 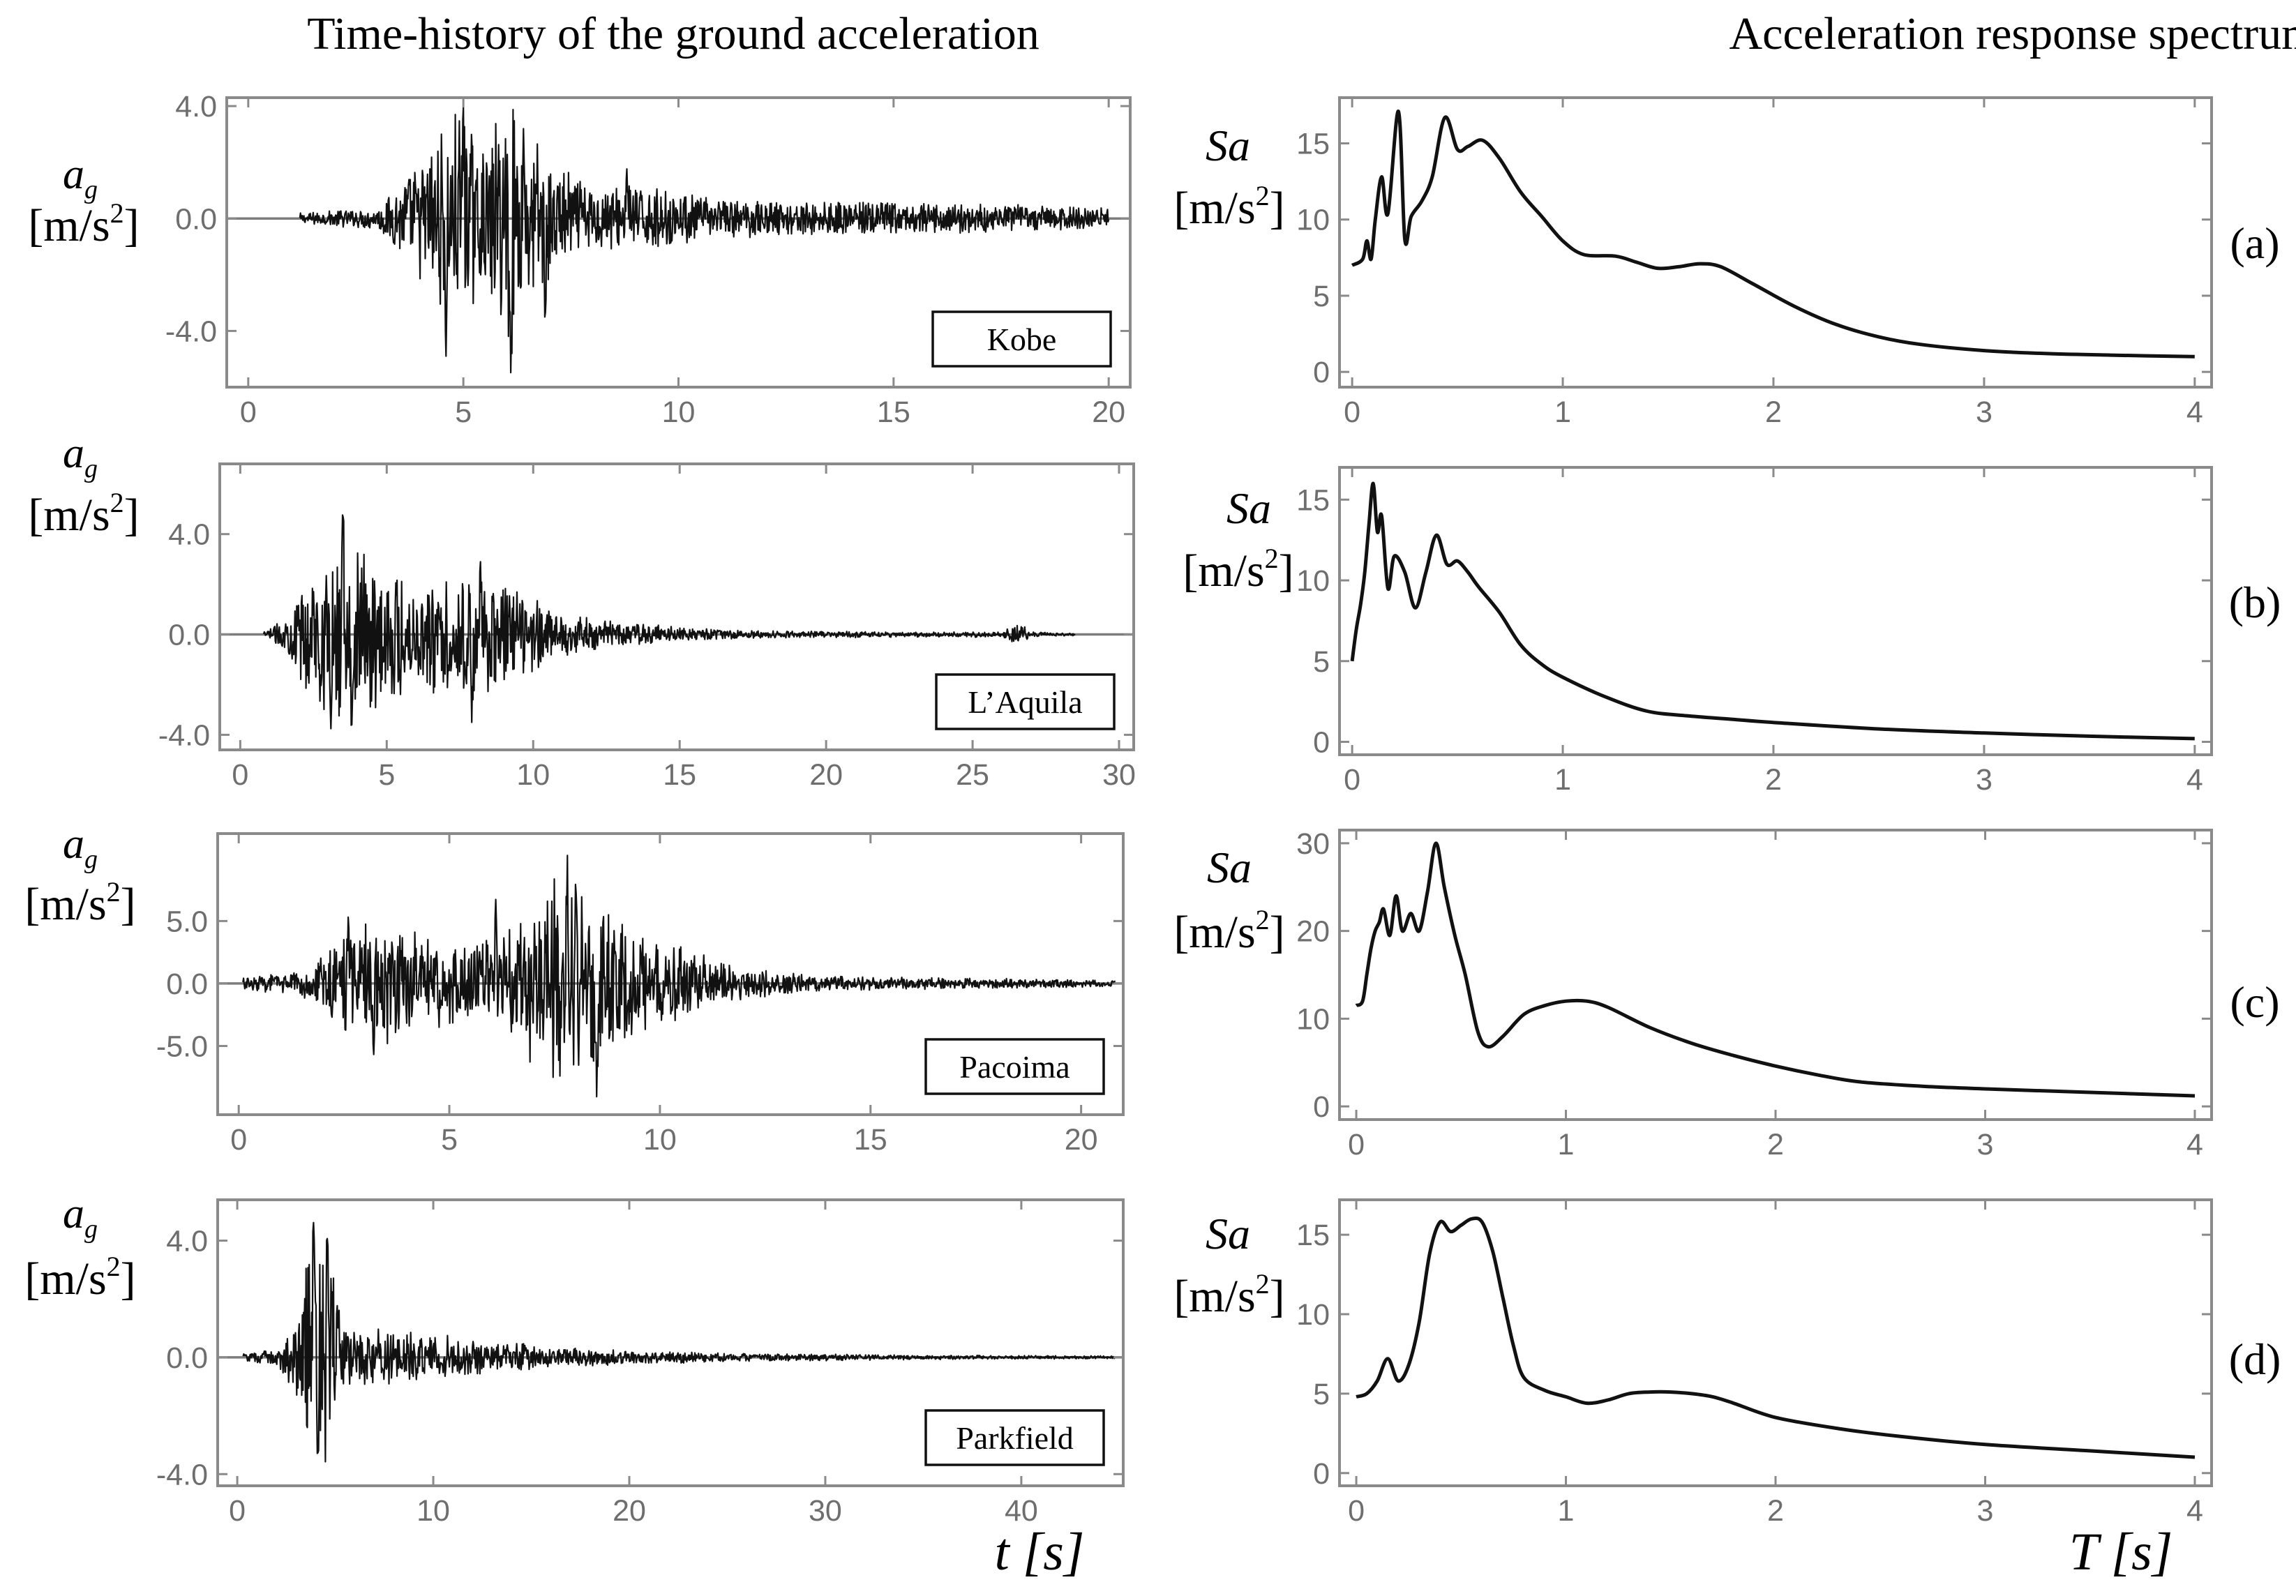 I want to click on ag-axis-label-row4: ag [m/s2], so click(x=79, y=1247).